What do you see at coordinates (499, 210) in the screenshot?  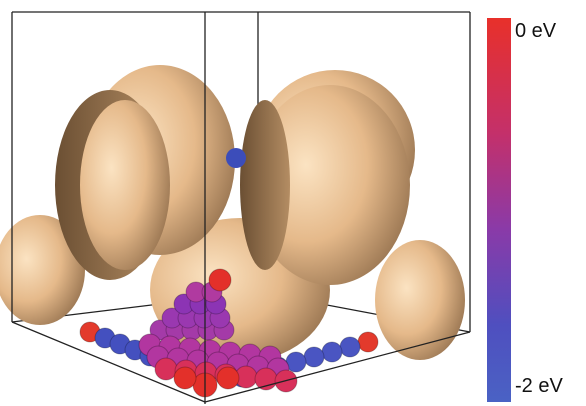 I see `colorbar` at bounding box center [499, 210].